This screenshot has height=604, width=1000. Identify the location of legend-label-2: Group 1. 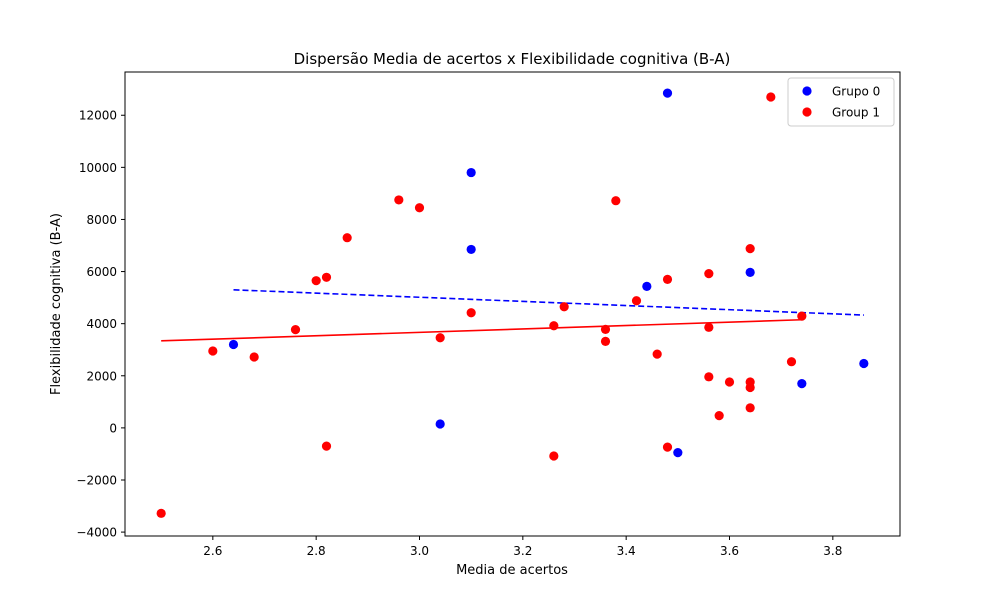
(856, 113).